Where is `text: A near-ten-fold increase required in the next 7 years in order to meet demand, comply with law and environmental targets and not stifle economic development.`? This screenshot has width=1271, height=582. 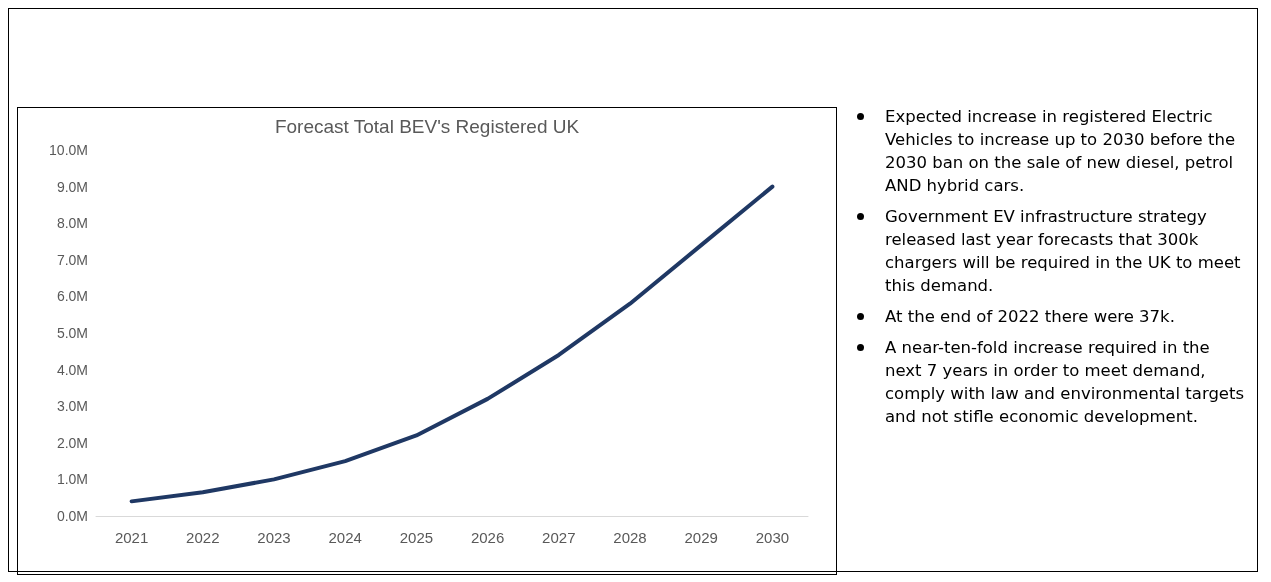
text: A near-ten-fold increase required in the next 7 years in order to meet demand, comply with law and environmental targets and not stifle economic development. is located at coordinates (1065, 382).